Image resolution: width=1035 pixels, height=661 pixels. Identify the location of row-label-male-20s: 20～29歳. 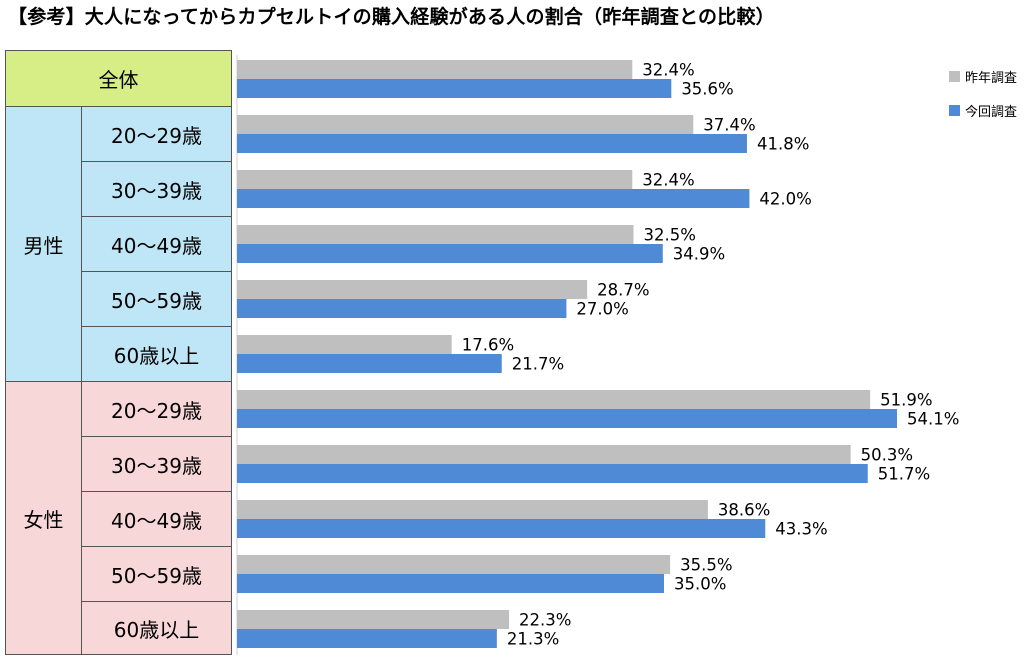
(156, 133).